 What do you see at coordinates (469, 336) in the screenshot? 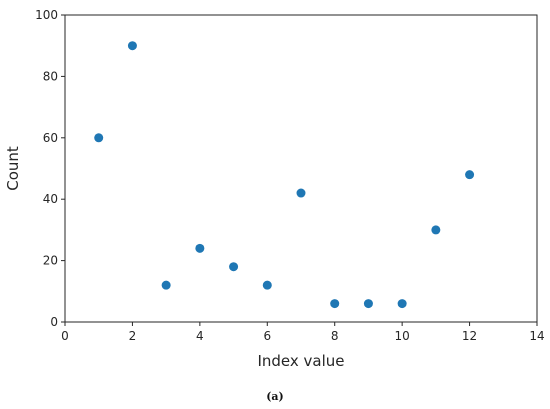
I see `x-tick-label: 12` at bounding box center [469, 336].